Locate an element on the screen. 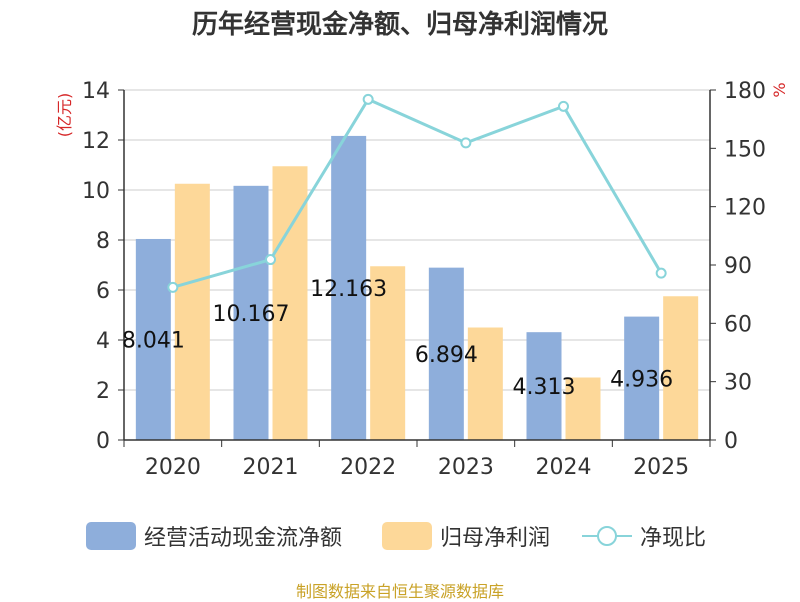 The image size is (800, 602). y-right-tick-label: 30 is located at coordinates (738, 383).